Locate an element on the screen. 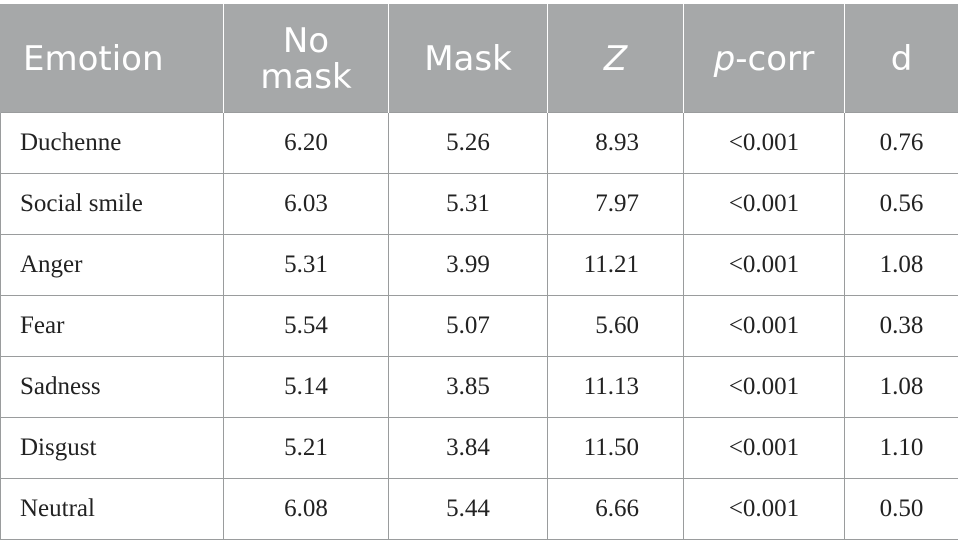 This screenshot has width=958, height=560. table-row: Anger 5.31 3.99 11.21 <0.001 1.08 is located at coordinates (479, 265).